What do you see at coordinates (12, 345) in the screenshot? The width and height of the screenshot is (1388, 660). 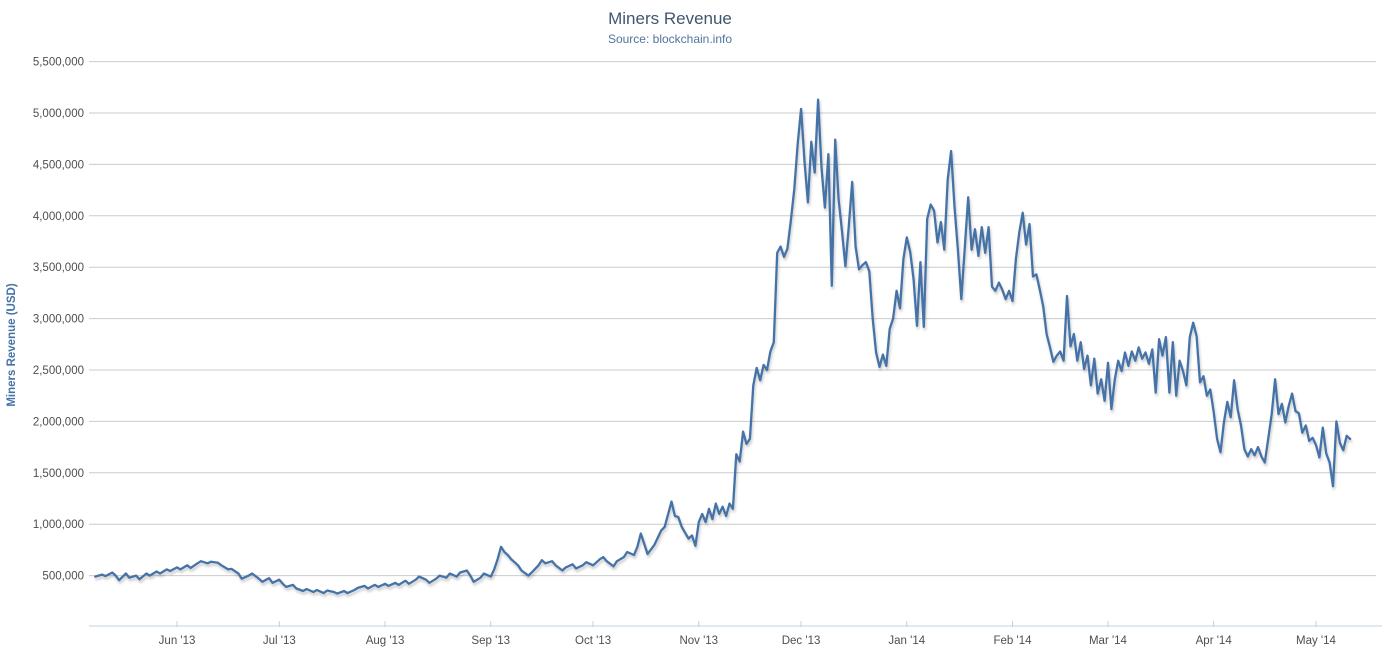 I see `y-axis-title: Miners Revenue (USD)` at bounding box center [12, 345].